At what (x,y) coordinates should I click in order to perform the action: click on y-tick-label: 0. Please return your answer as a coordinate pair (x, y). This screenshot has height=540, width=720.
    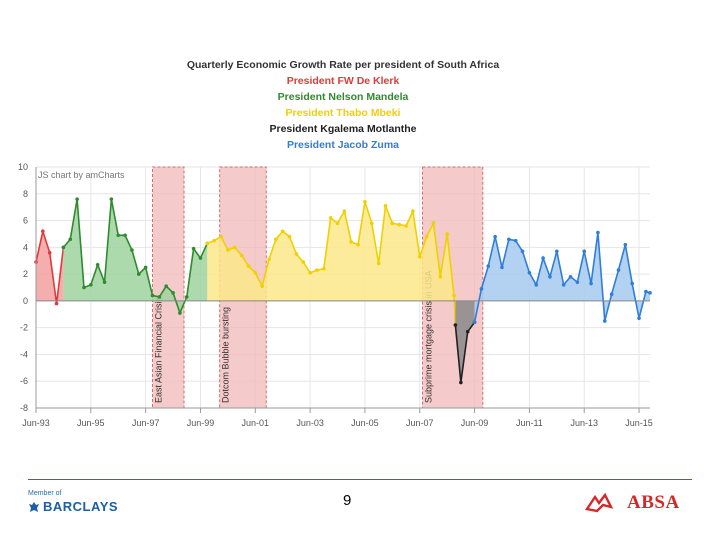
    Looking at the image, I should click on (25, 301).